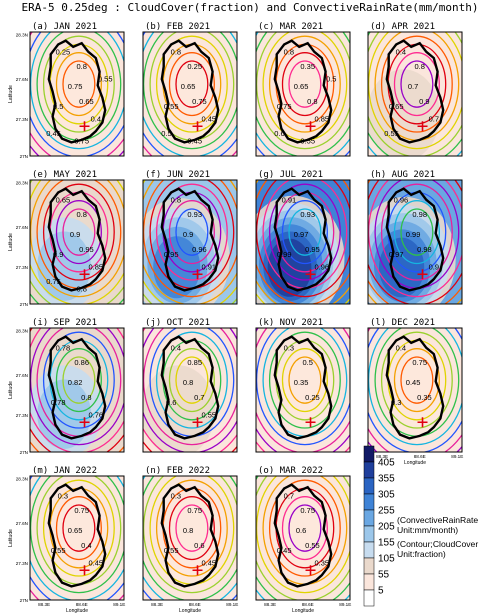 This screenshot has width=500, height=613. Describe the element at coordinates (402, 323) in the screenshot. I see `panel-label: (l) DEC 2021` at that location.